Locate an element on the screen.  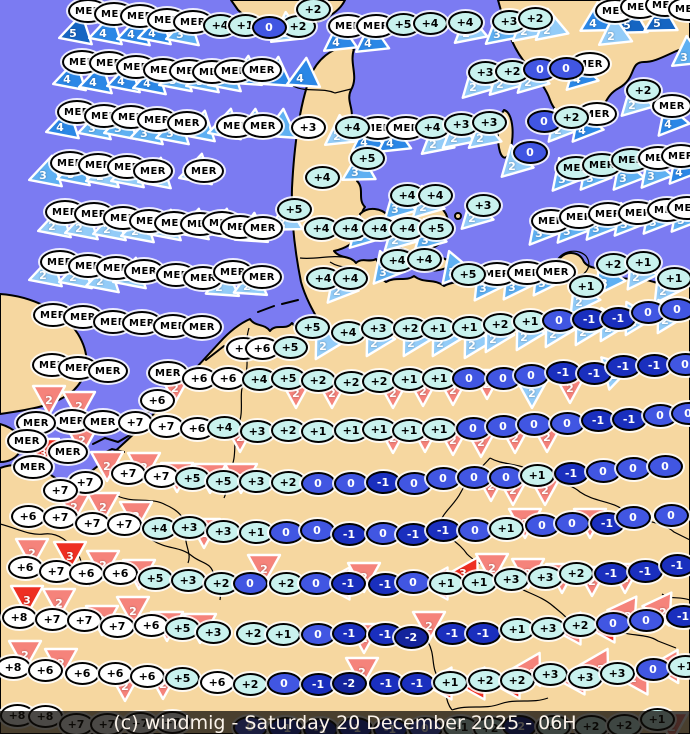
temperature-marker: -2 is located at coordinates (411, 637).